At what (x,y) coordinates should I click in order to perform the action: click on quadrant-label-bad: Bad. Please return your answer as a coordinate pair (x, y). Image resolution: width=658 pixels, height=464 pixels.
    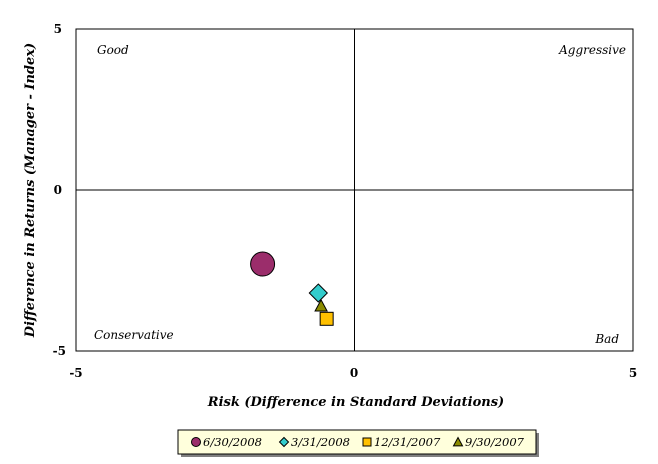
    Looking at the image, I should click on (606, 339).